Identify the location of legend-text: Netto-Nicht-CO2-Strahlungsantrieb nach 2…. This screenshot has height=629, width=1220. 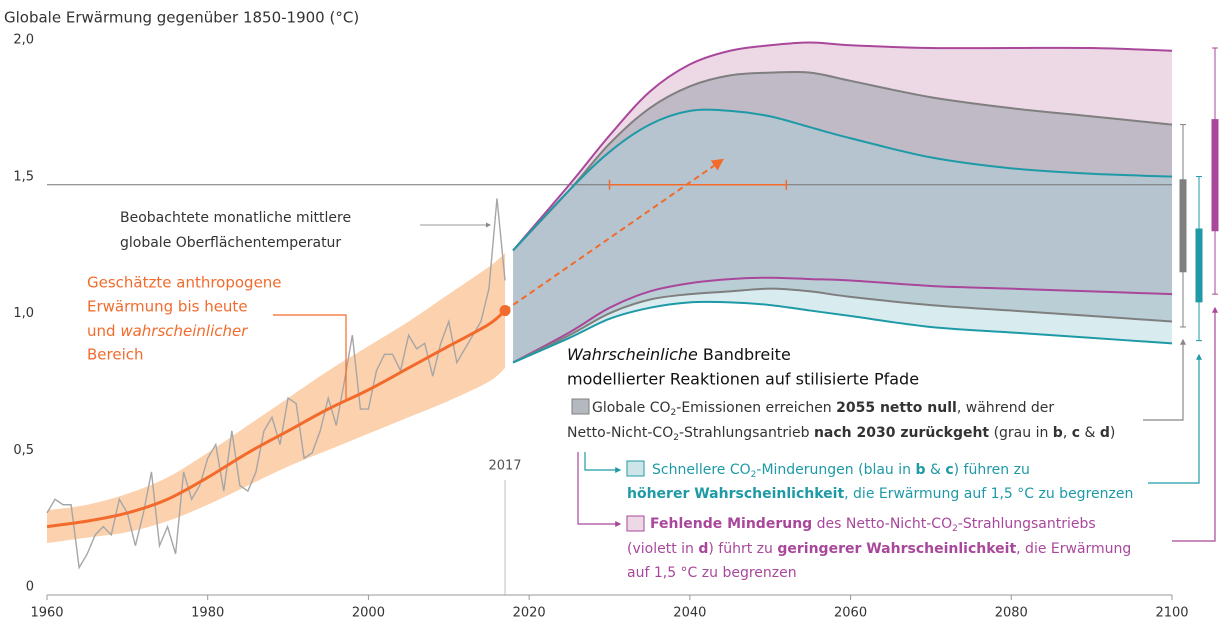
(841, 434).